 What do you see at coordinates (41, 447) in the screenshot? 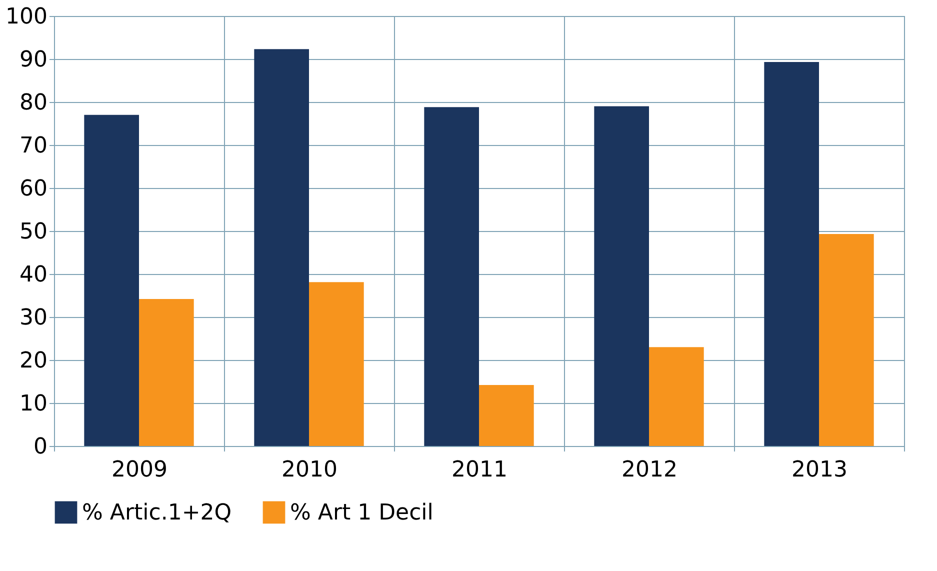
I see `y-tick-label: 0` at bounding box center [41, 447].